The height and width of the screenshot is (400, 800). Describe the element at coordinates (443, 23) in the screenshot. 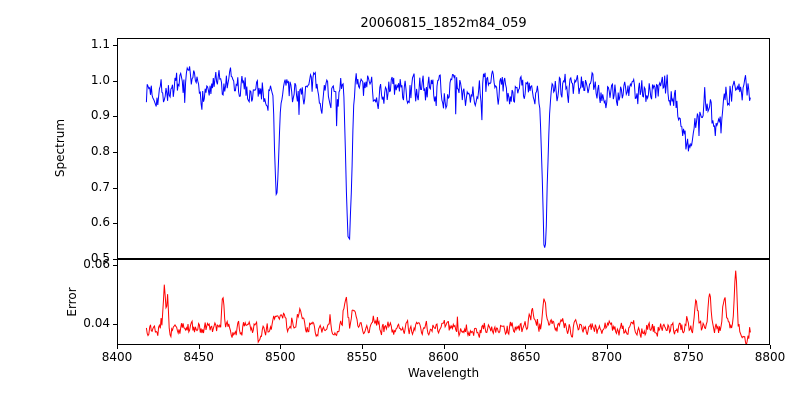

I see `chart-title: 20060815_1852m84_059` at that location.